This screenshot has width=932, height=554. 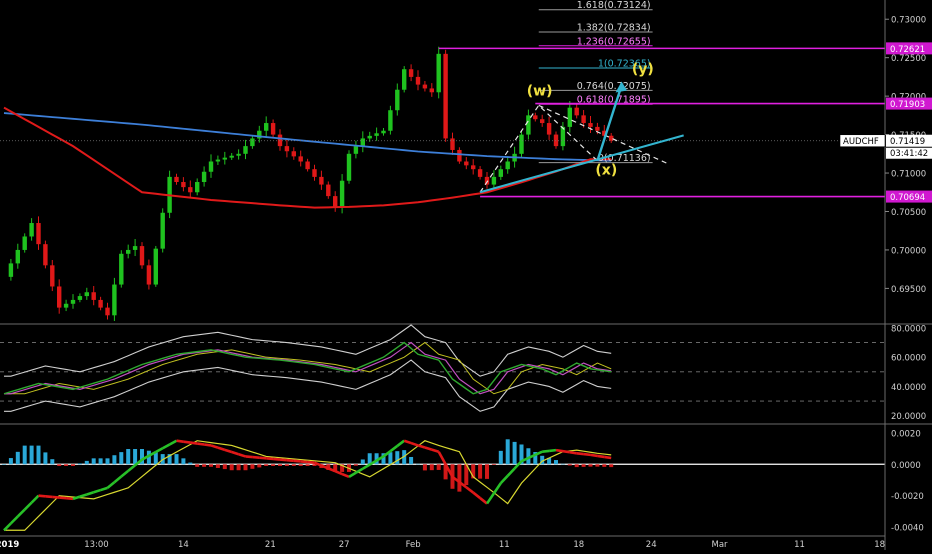 What do you see at coordinates (9, 545) in the screenshot?
I see `time-axis-label: 2019` at bounding box center [9, 545].